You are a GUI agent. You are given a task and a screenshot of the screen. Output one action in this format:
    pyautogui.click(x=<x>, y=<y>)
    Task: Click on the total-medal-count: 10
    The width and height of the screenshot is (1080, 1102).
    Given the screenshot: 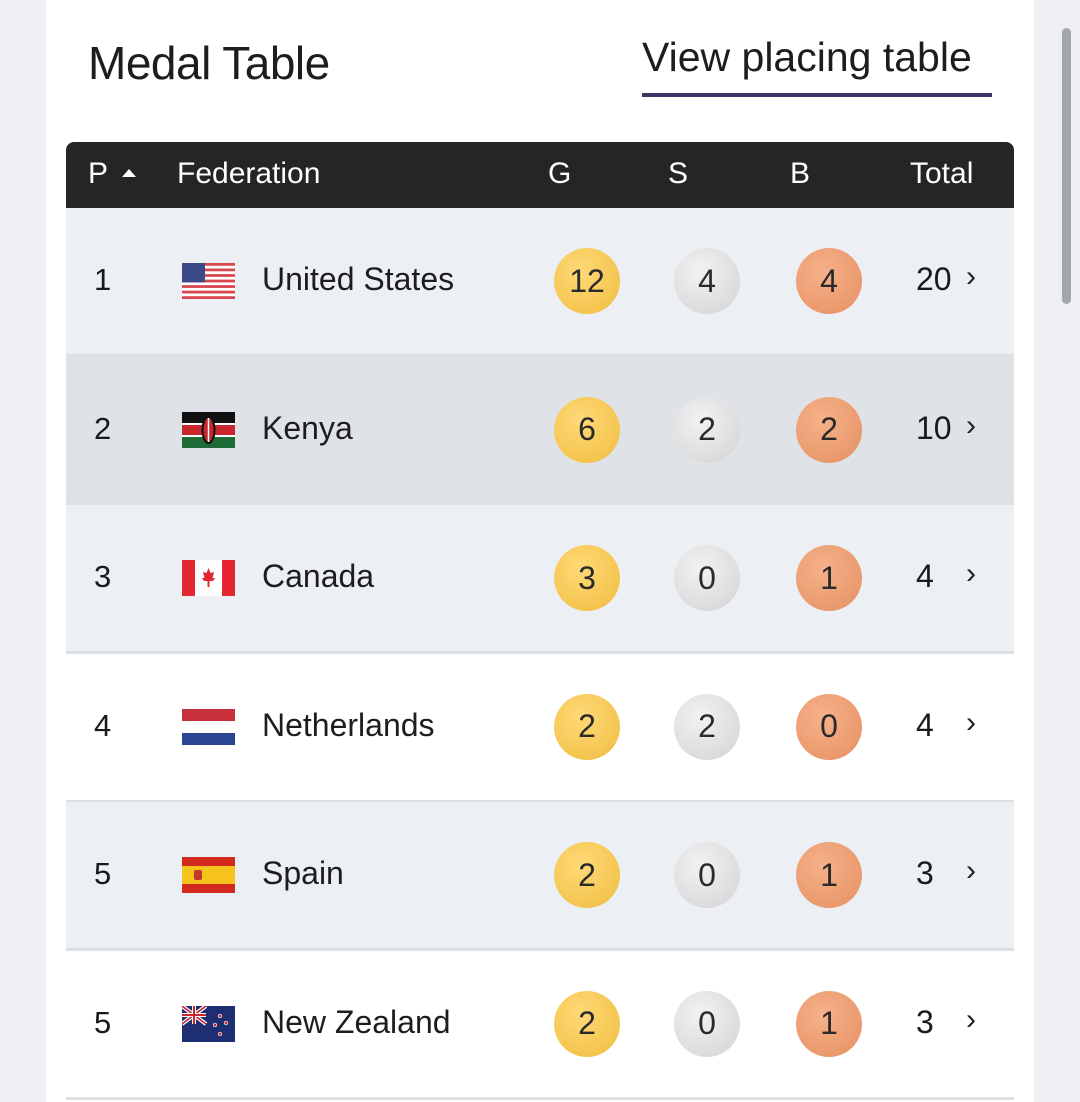 What is the action you would take?
    pyautogui.click(x=934, y=427)
    